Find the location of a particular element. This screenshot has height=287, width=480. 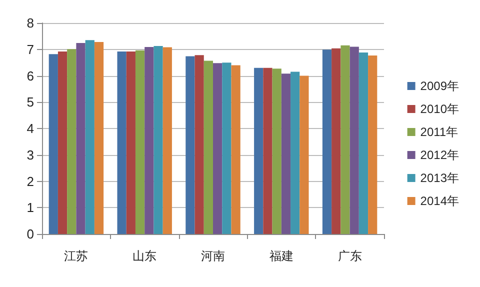

y-tick-label: 1 is located at coordinates (30, 208).